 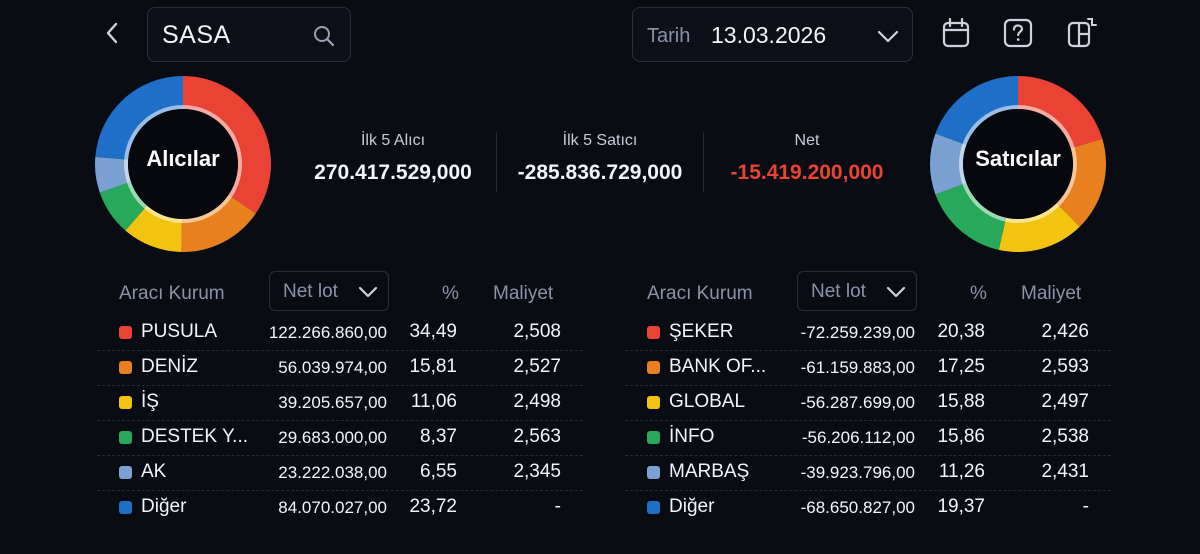 I want to click on calendar-icon, so click(x=956, y=35).